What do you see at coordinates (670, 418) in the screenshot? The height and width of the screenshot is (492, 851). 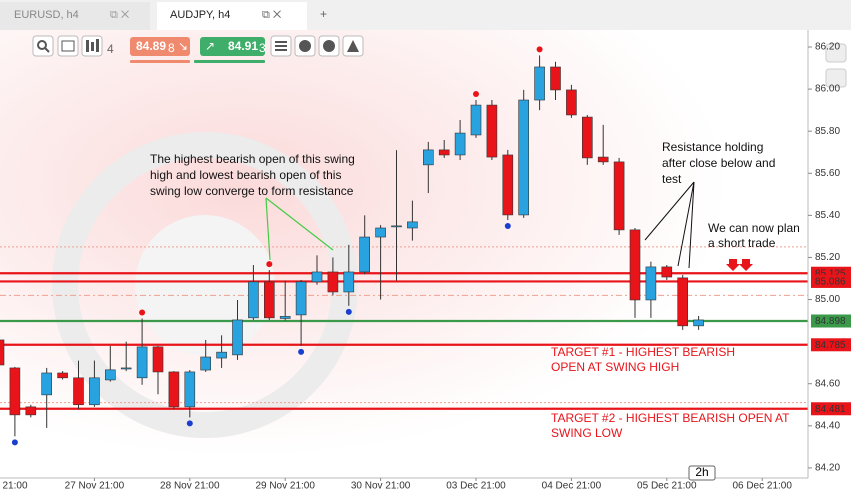 I see `annotation: TARGET #2 - HIGHEST BEARISH OPEN AT` at bounding box center [670, 418].